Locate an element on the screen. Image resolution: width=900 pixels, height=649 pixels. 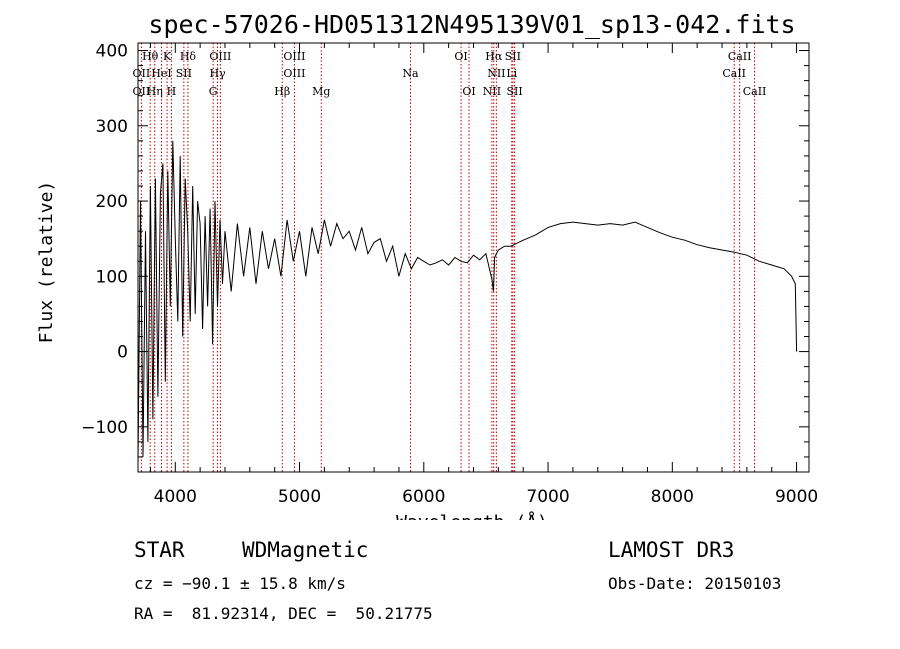
x-axis-label: Wavelength (Å) is located at coordinates (472, 515).